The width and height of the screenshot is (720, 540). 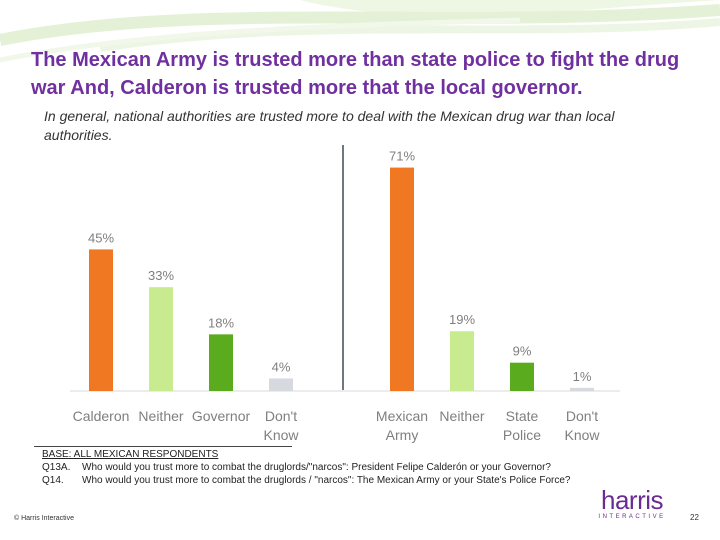 What do you see at coordinates (522, 435) in the screenshot?
I see `category-label: Police` at bounding box center [522, 435].